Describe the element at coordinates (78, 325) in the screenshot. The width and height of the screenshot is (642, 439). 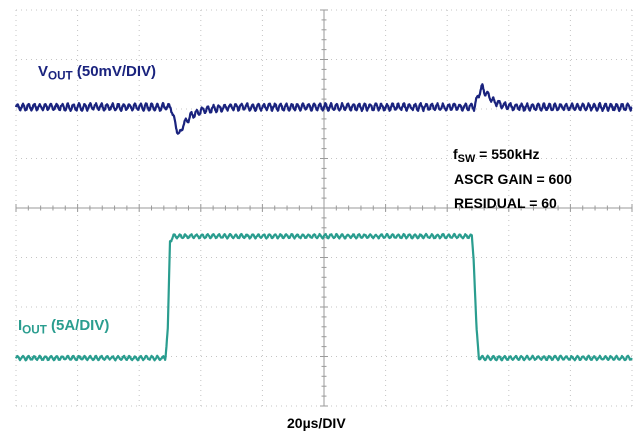
I see `iout-label-scale: (5A/DIV)` at that location.